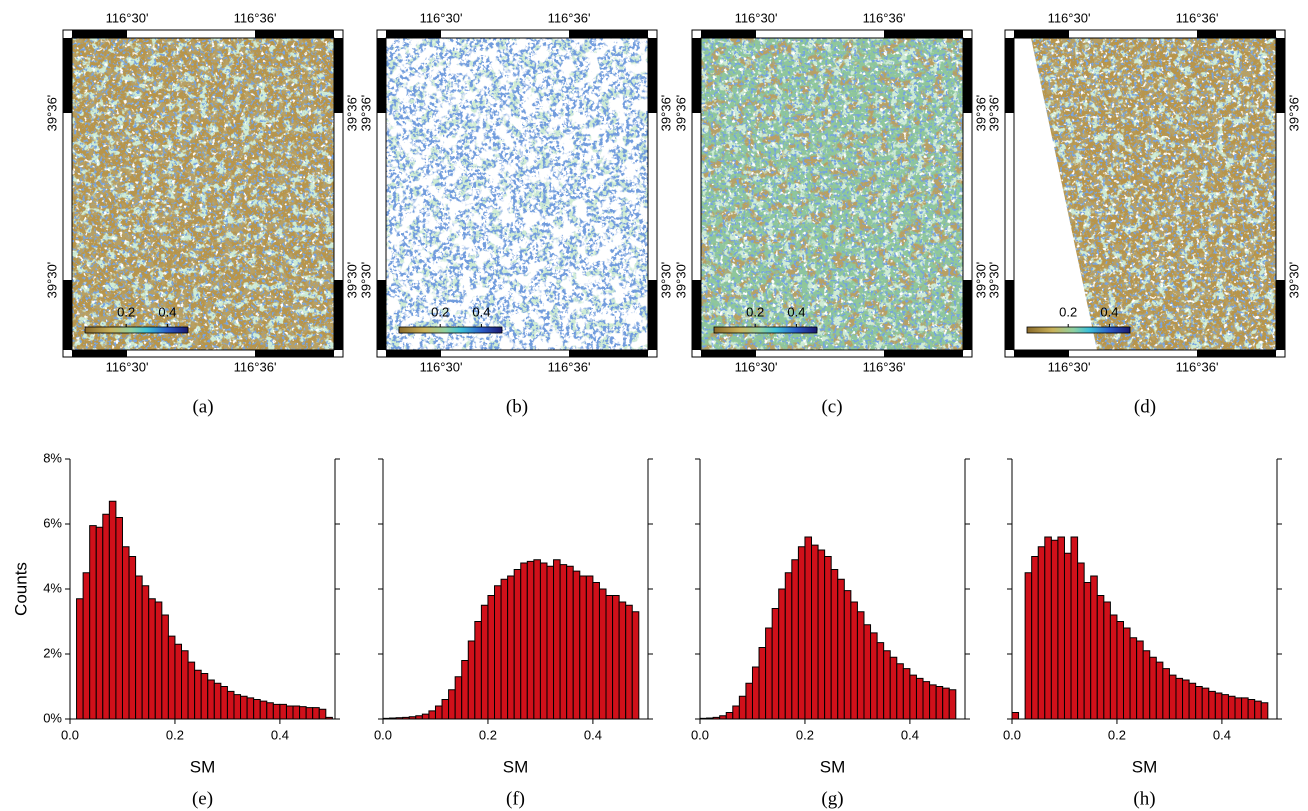 Image resolution: width=1308 pixels, height=811 pixels. What do you see at coordinates (52, 522) in the screenshot?
I see `y-tick-label: 6%` at bounding box center [52, 522].